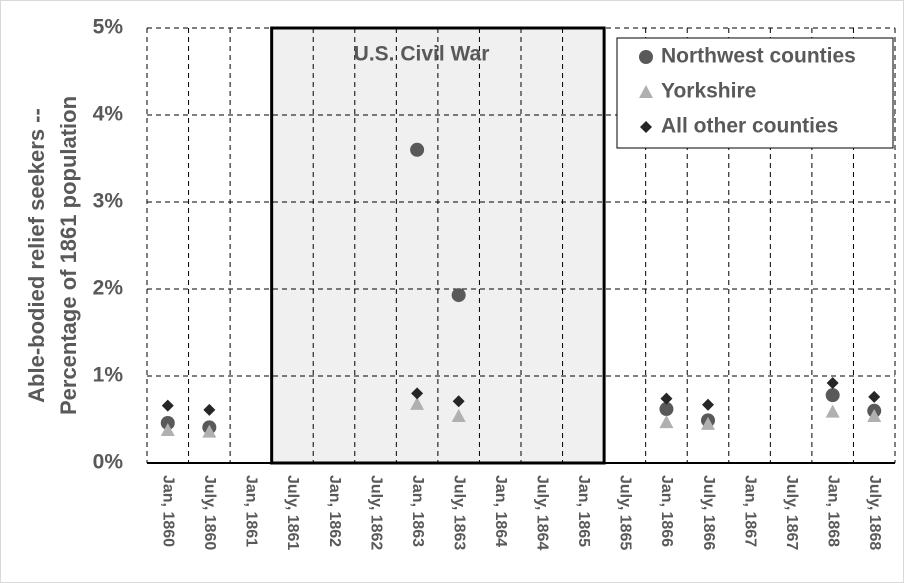 This screenshot has height=583, width=904. What do you see at coordinates (334, 511) in the screenshot?
I see `x-tick-label: Jan, 1862` at bounding box center [334, 511].